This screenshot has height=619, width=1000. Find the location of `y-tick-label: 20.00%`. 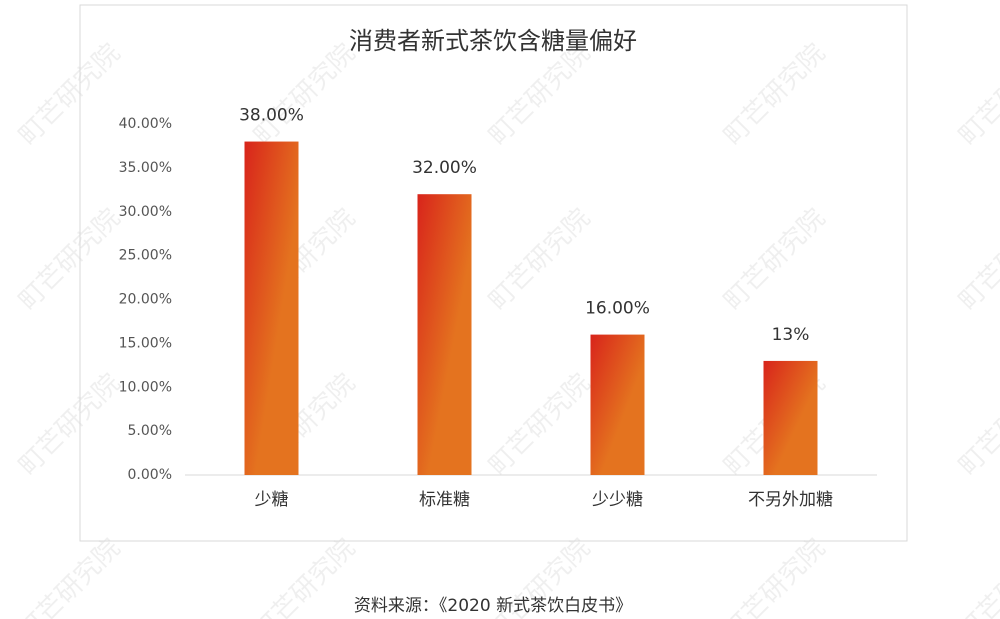

y-tick-label: 20.00% is located at coordinates (145, 300).